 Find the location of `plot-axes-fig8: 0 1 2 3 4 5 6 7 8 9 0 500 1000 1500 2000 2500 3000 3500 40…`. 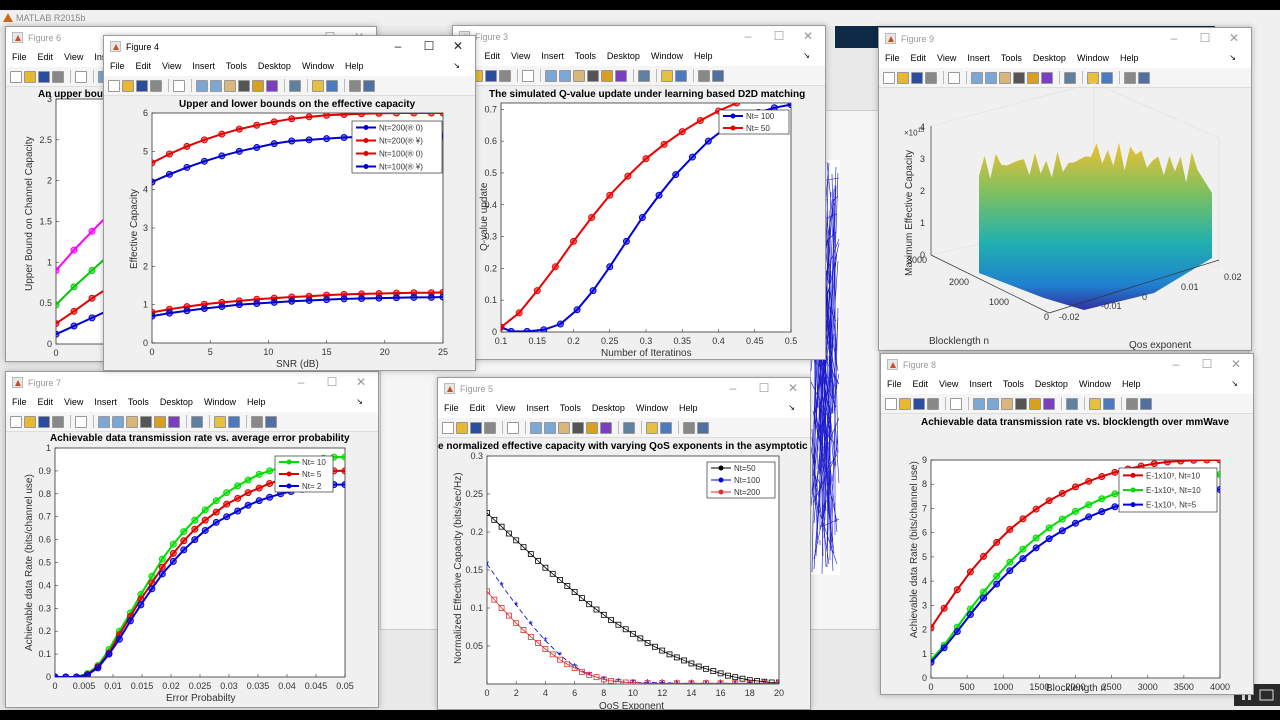

plot-axes-fig8: 0 1 2 3 4 5 6 7 8 9 0 500 1000 1500 2000 2500 3000 3500 40… is located at coordinates (1067, 524).